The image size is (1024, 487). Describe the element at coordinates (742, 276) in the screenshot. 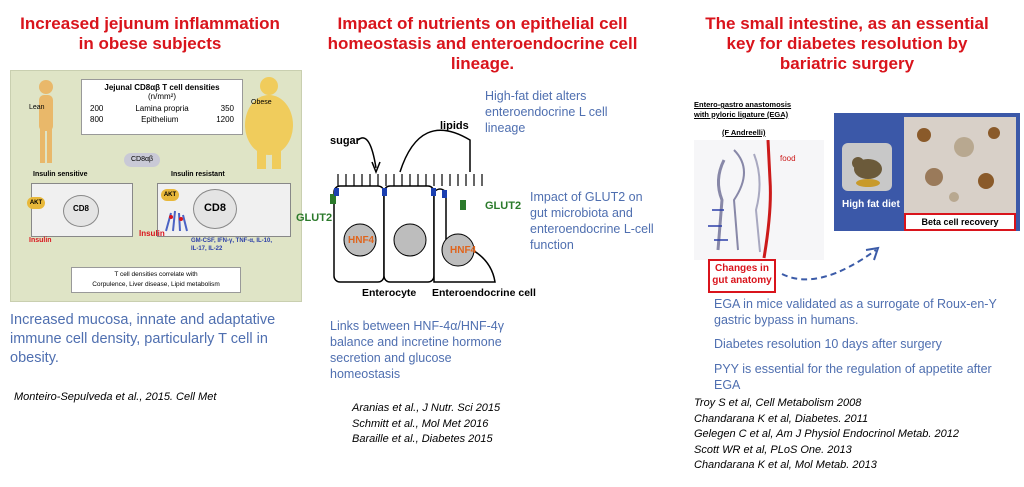

I see `changes-box: Changes in gut anatomy` at that location.